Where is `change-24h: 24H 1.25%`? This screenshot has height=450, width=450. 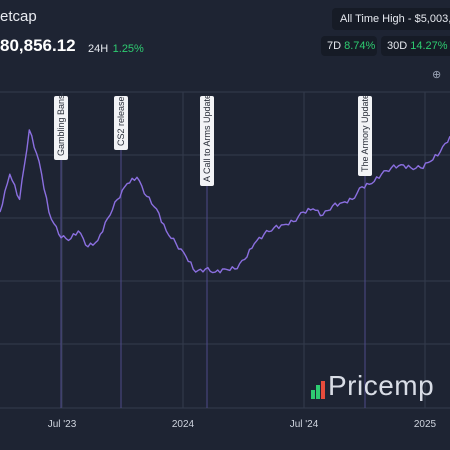 change-24h: 24H 1.25% is located at coordinates (116, 48).